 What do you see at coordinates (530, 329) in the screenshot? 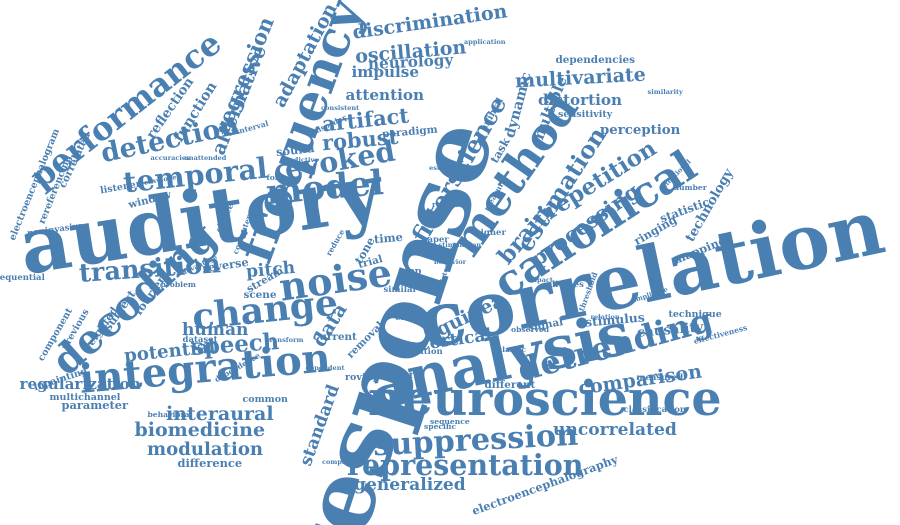
I see `word-observed: observed` at bounding box center [530, 329].